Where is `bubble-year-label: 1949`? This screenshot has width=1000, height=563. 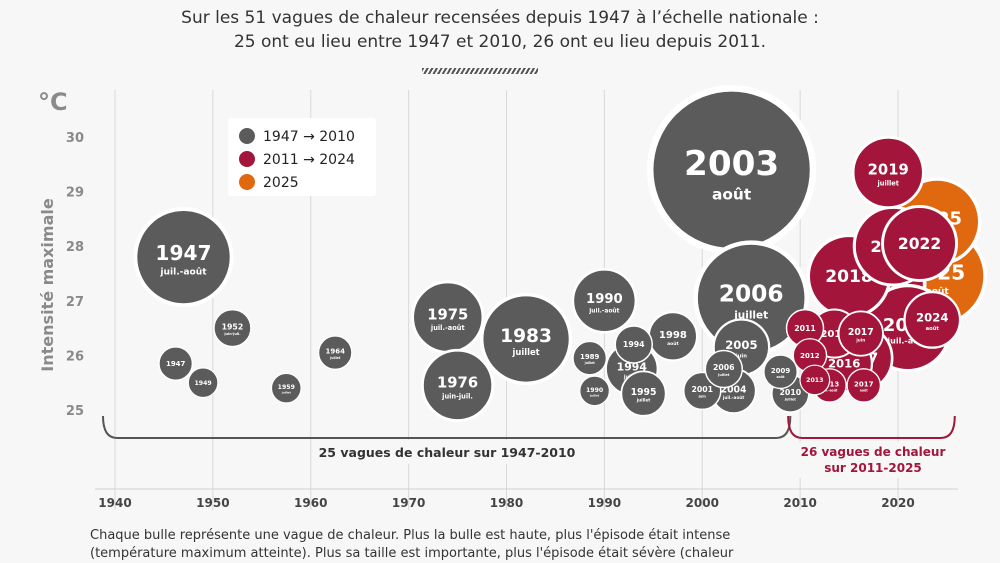
bubble-year-label: 1949 is located at coordinates (202, 383).